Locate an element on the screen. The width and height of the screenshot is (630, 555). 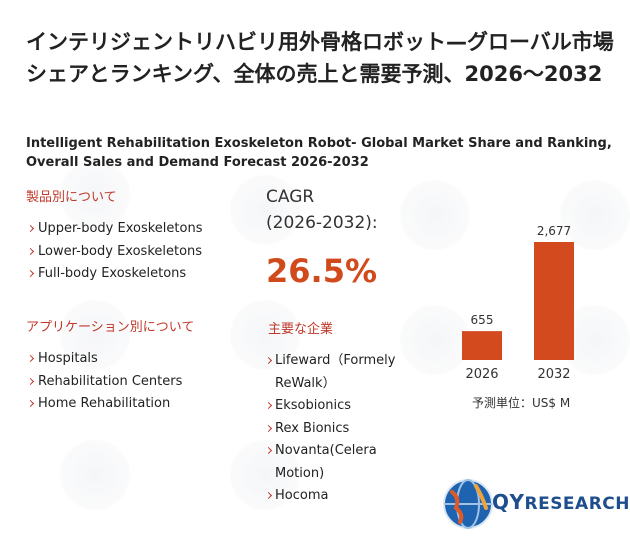
bar-2032 is located at coordinates (554, 301).